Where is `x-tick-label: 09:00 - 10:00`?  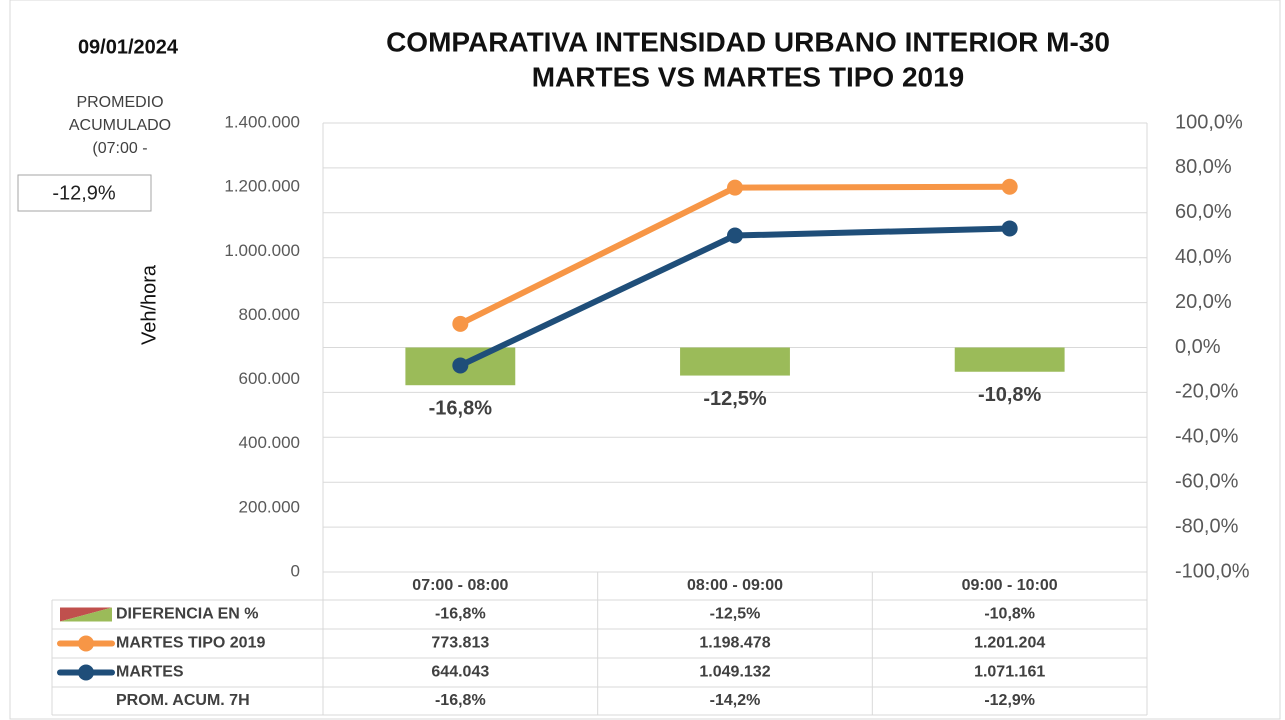
x-tick-label: 09:00 - 10:00 is located at coordinates (1010, 585).